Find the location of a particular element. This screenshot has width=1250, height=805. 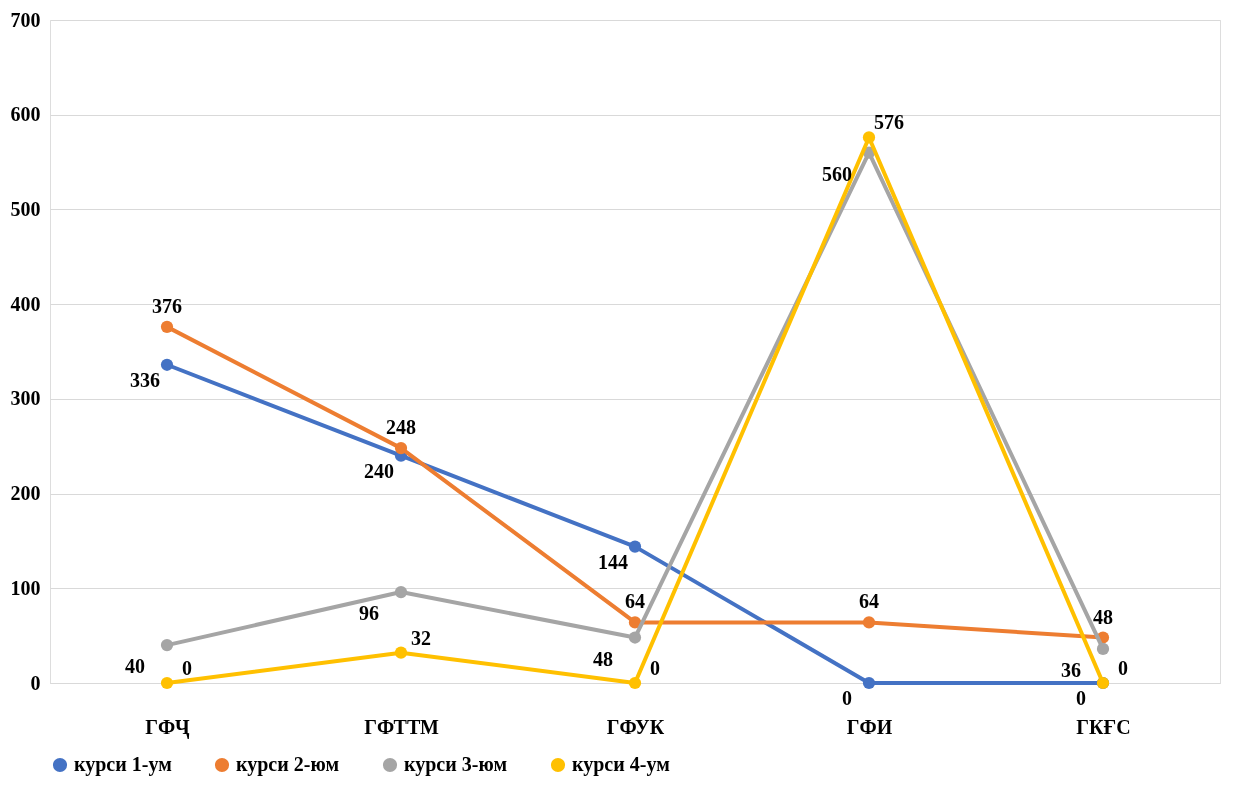

data-label: 144 is located at coordinates (613, 561).